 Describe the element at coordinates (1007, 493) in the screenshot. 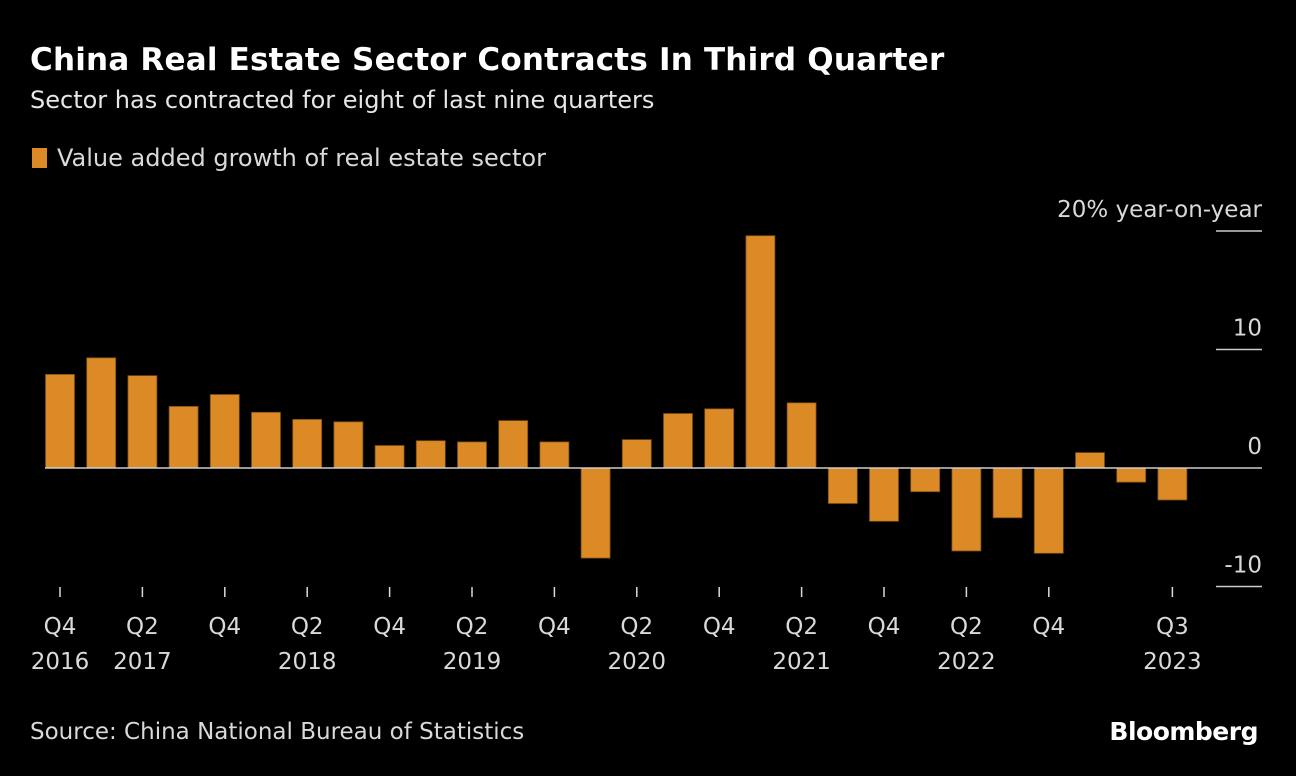

I see `bar-q3-2022` at that location.